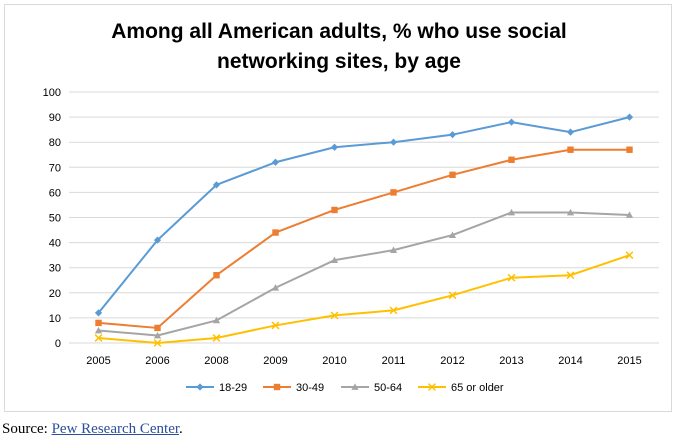  Describe the element at coordinates (452, 361) in the screenshot. I see `x-tick-label: 2012` at that location.